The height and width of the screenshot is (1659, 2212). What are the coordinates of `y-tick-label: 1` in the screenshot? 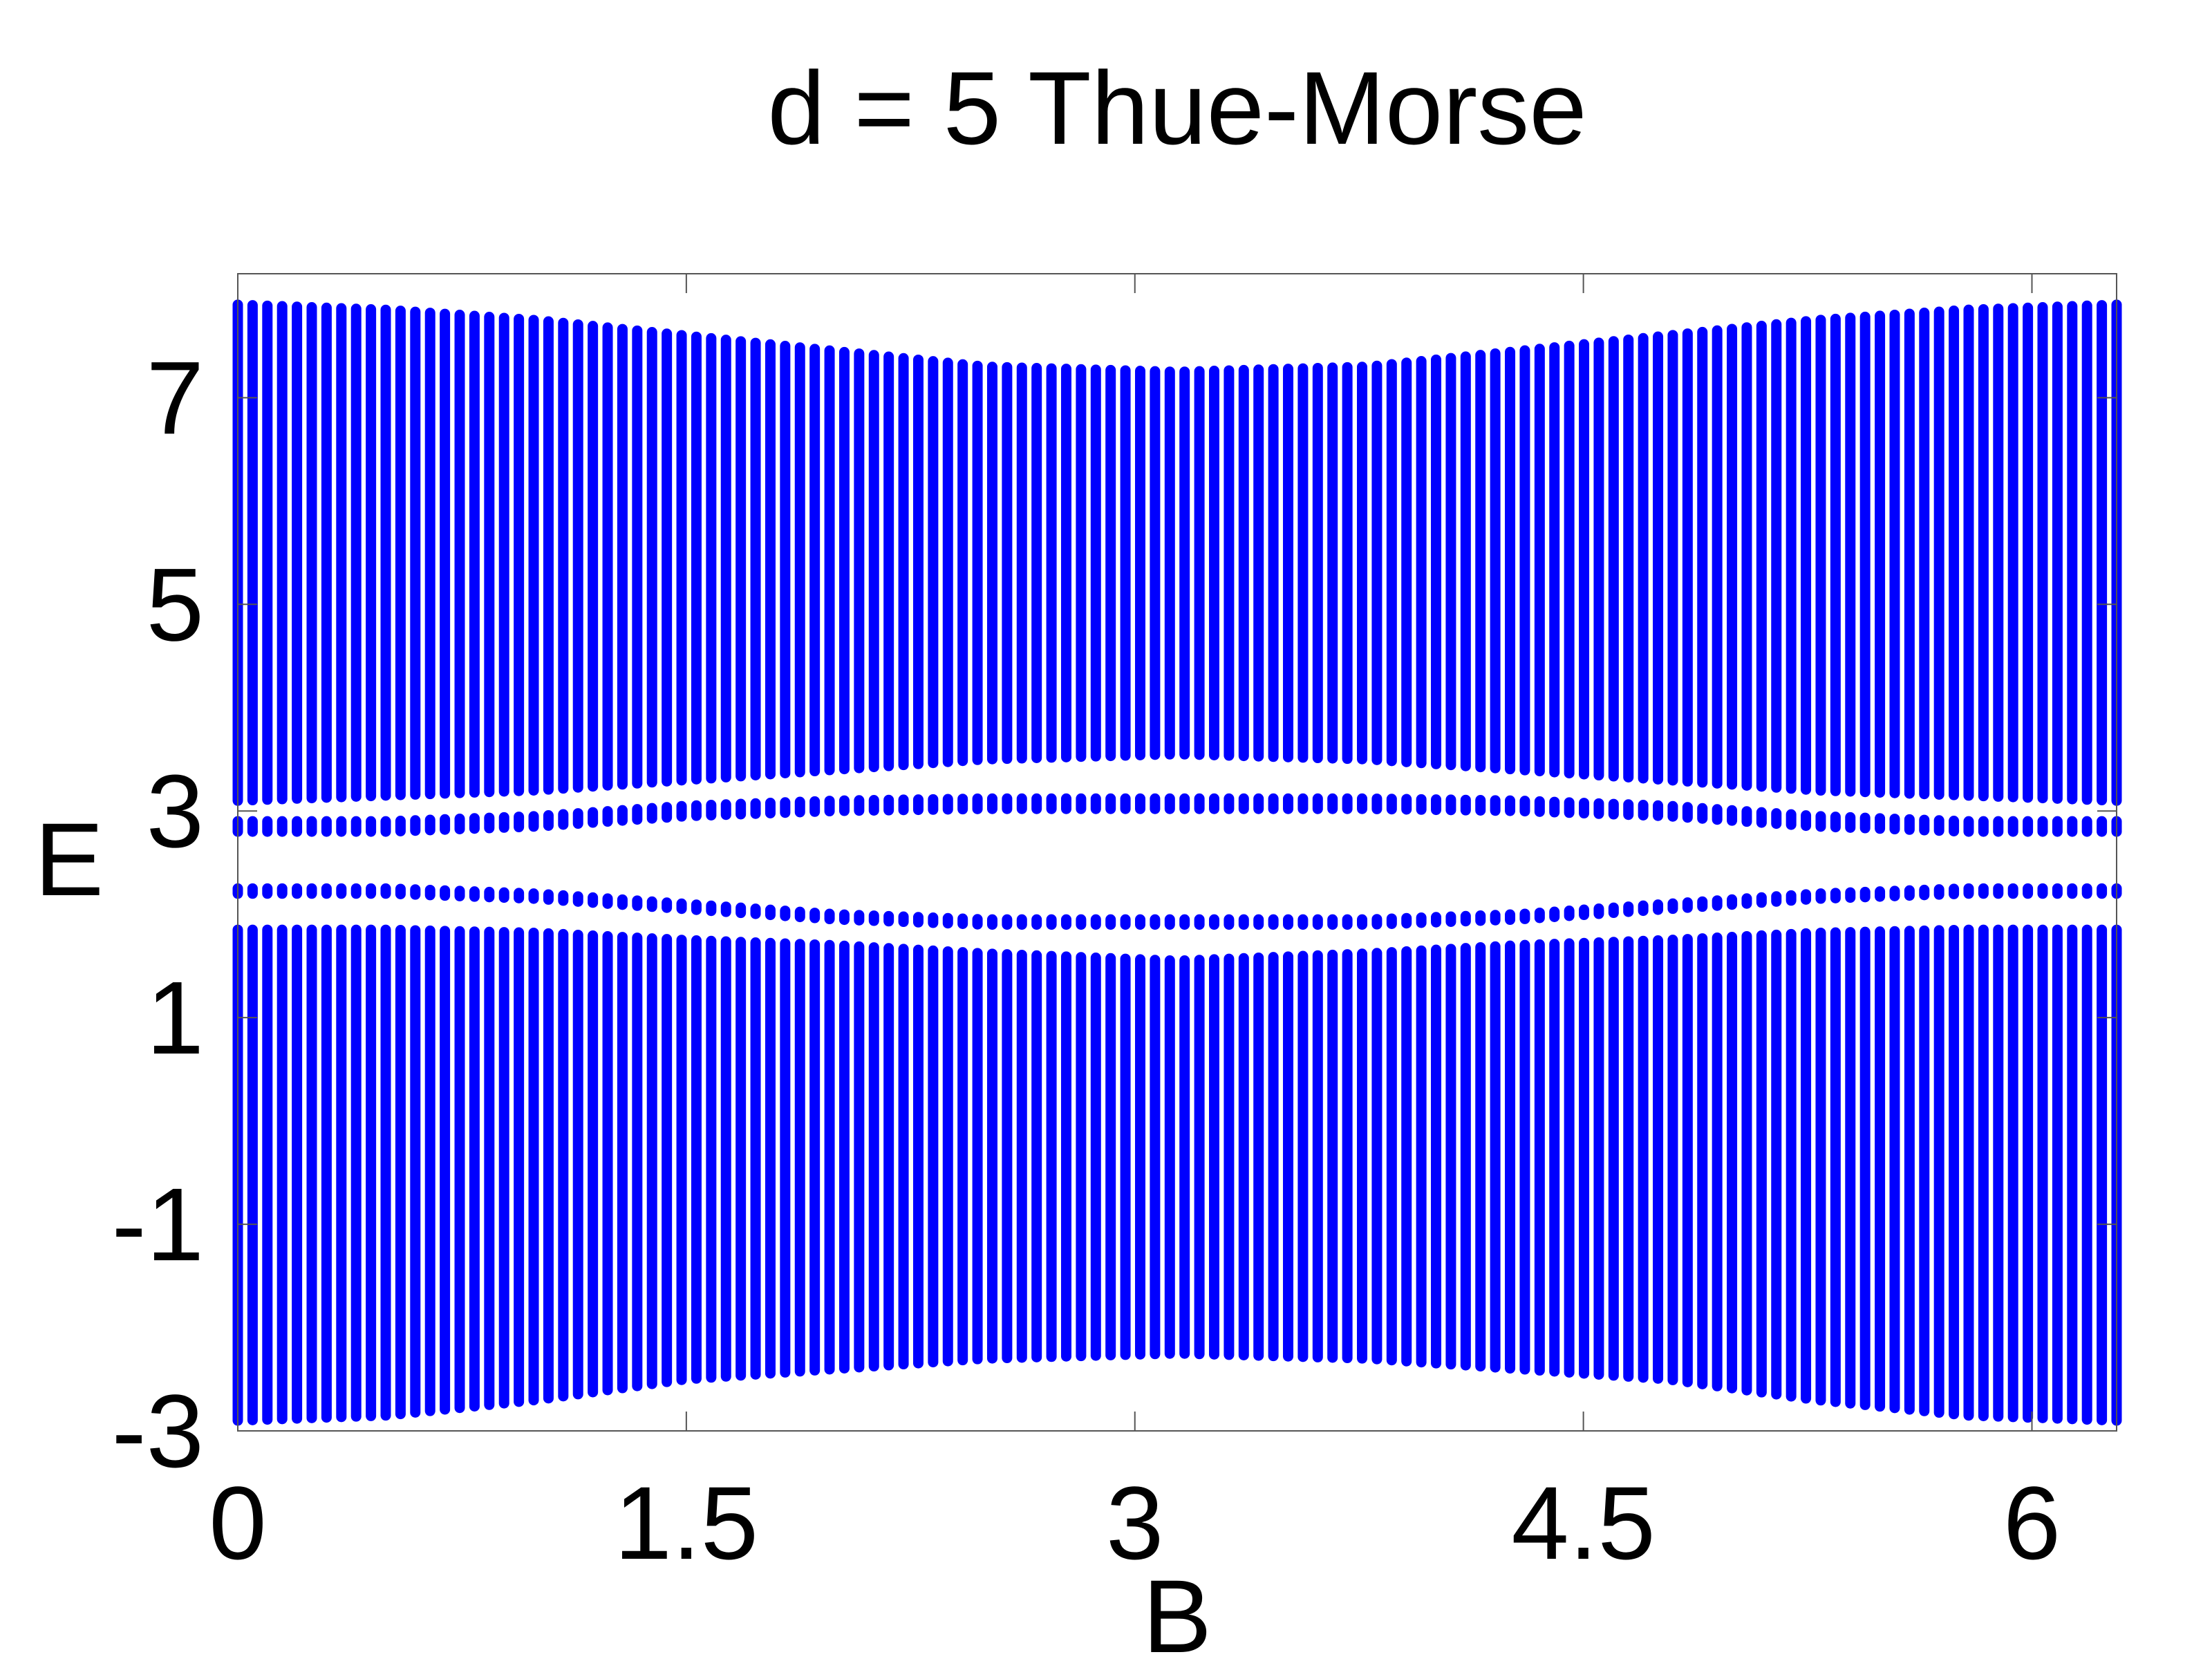 It's located at (175, 1018).